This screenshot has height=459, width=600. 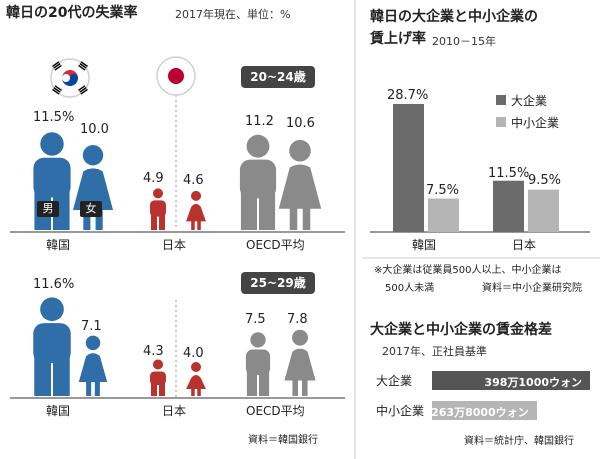 I want to click on wage-growth-category-kr: 韓国, so click(x=424, y=245).